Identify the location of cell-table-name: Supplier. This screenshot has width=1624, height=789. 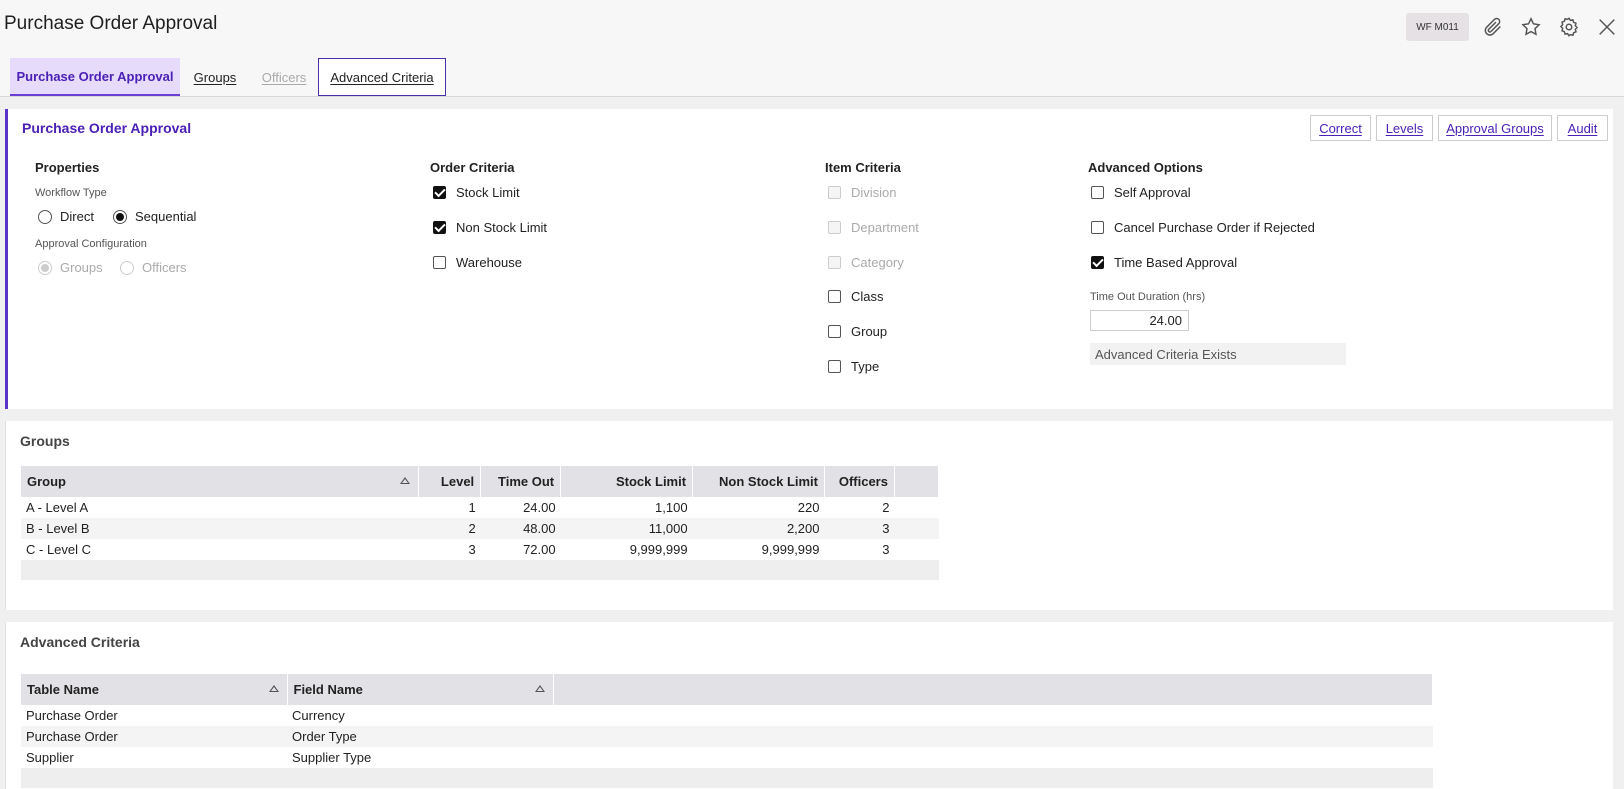
(50, 757).